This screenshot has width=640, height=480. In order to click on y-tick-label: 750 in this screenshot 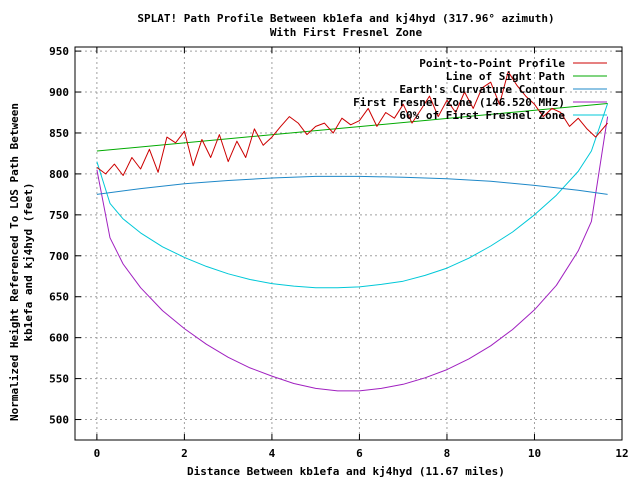, I will do `click(59, 215)`.